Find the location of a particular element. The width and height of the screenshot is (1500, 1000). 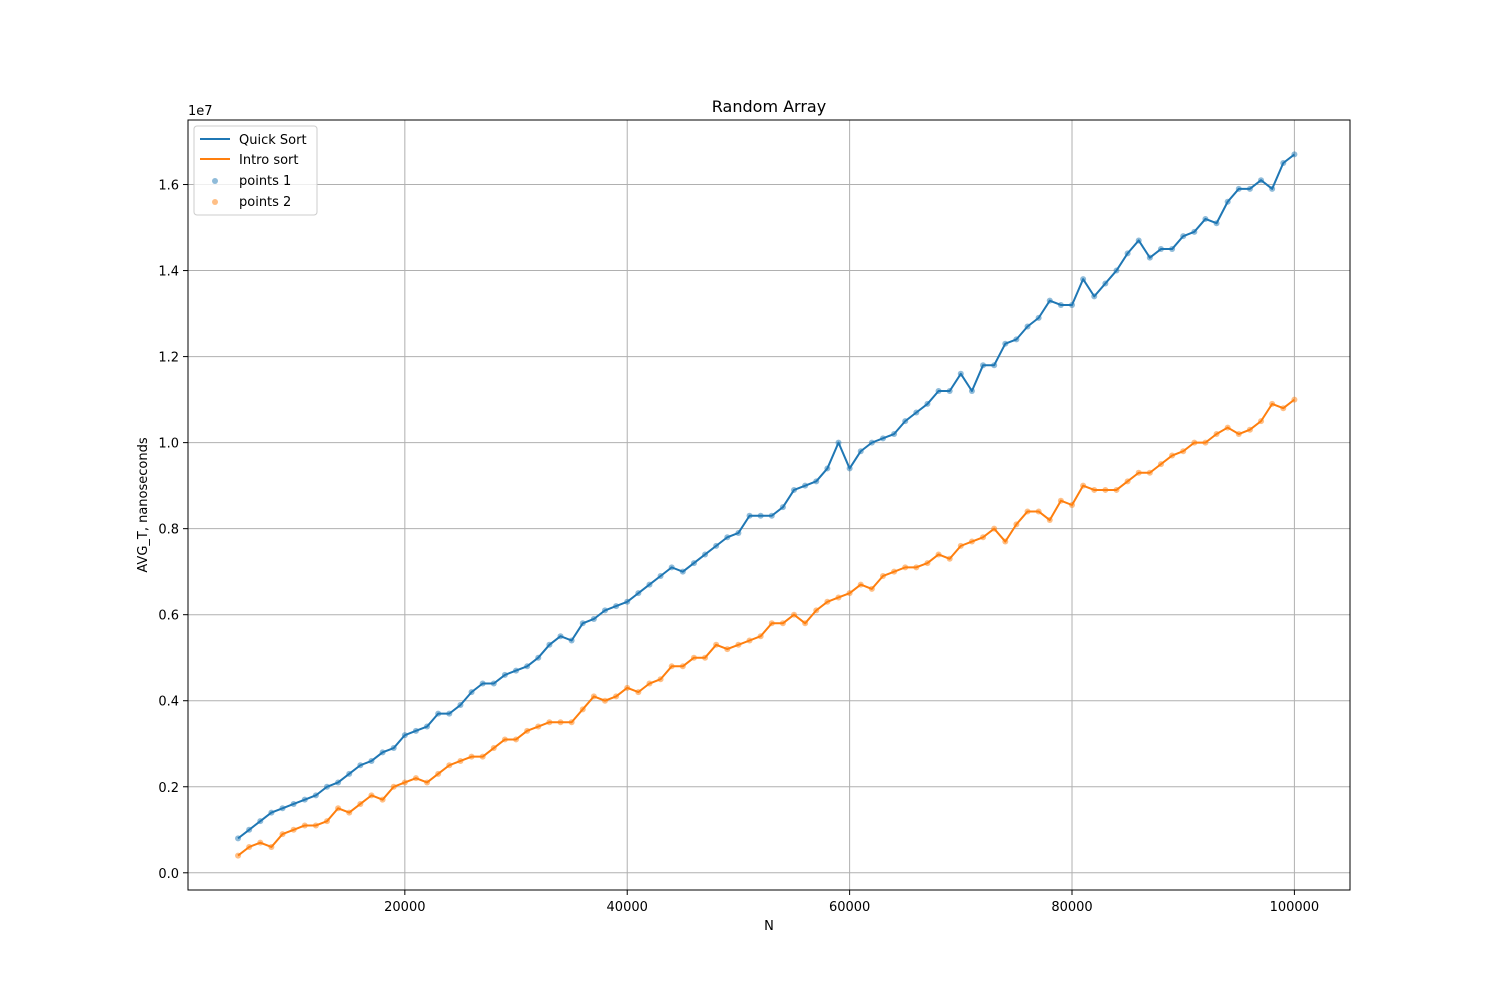

y-tick-label: 0.4 is located at coordinates (168, 702).